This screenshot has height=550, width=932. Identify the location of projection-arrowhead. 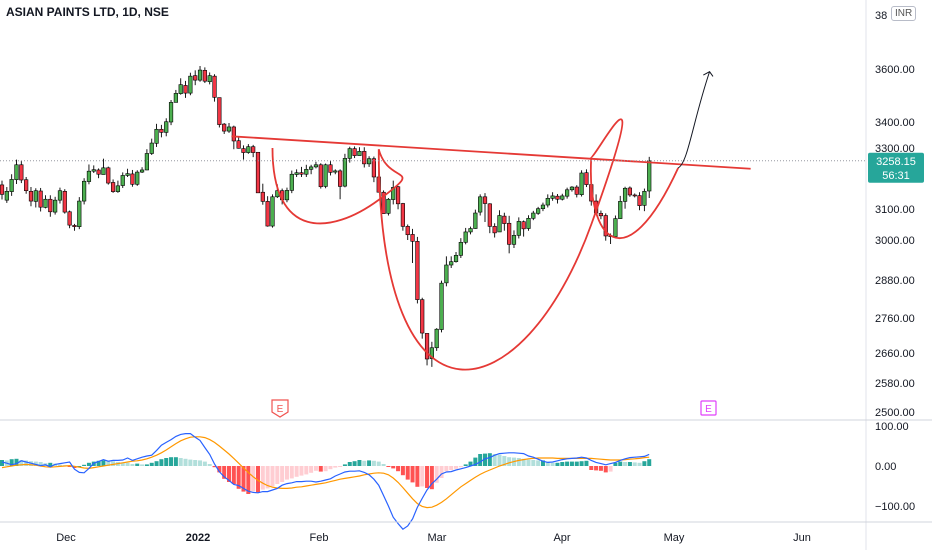
(708, 73).